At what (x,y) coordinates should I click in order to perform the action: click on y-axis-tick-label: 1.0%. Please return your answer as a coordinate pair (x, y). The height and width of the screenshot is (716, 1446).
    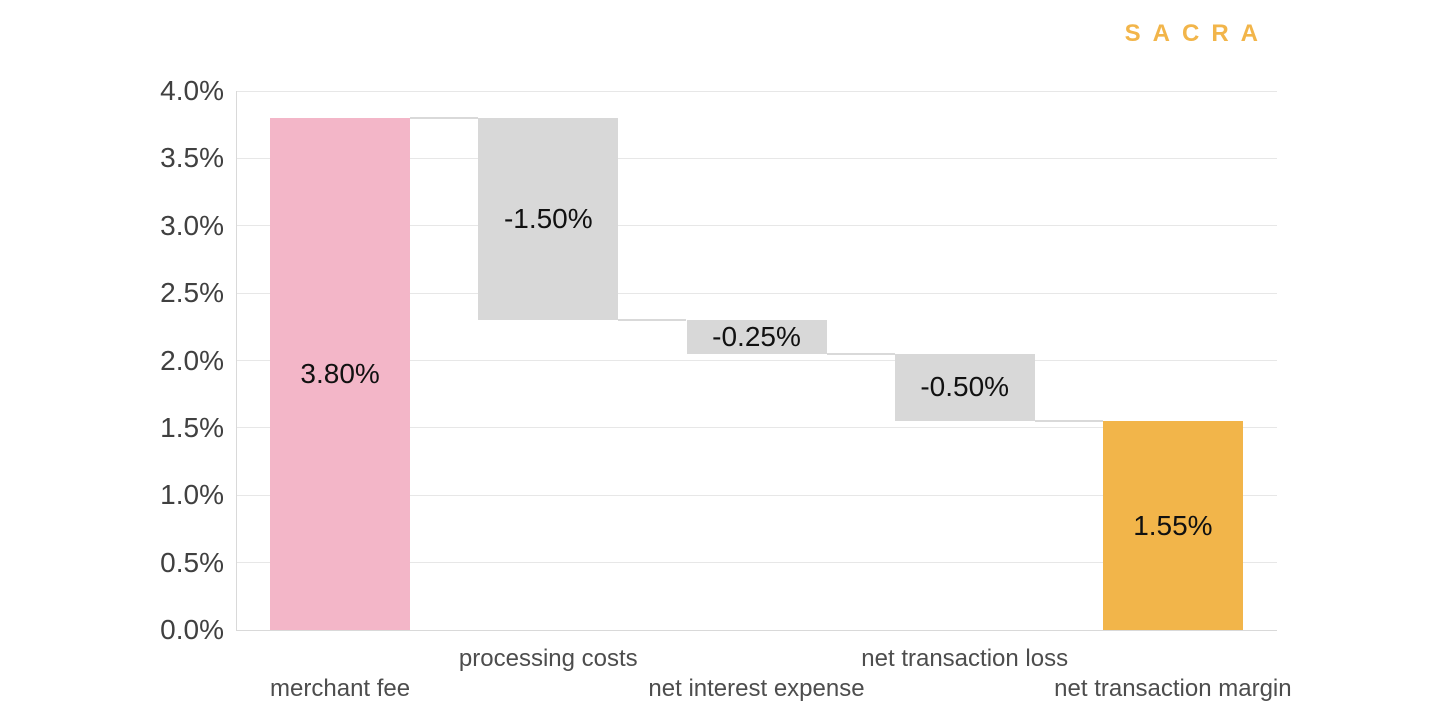
    Looking at the image, I should click on (192, 495).